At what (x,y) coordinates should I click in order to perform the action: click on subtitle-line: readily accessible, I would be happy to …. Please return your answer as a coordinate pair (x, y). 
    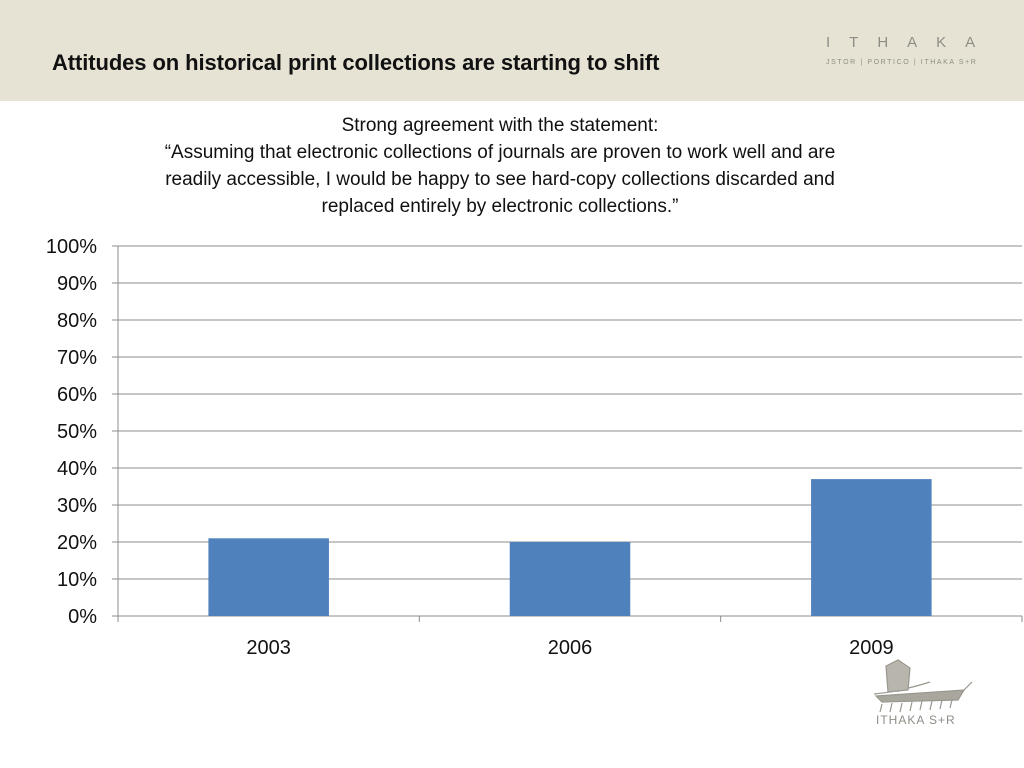
    Looking at the image, I should click on (500, 179).